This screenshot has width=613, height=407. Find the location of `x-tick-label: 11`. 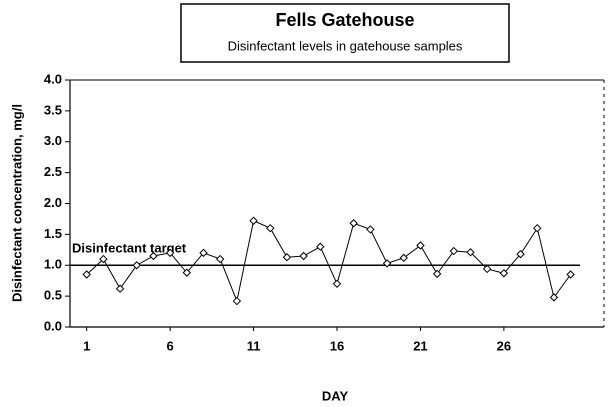

x-tick-label: 11 is located at coordinates (254, 345).